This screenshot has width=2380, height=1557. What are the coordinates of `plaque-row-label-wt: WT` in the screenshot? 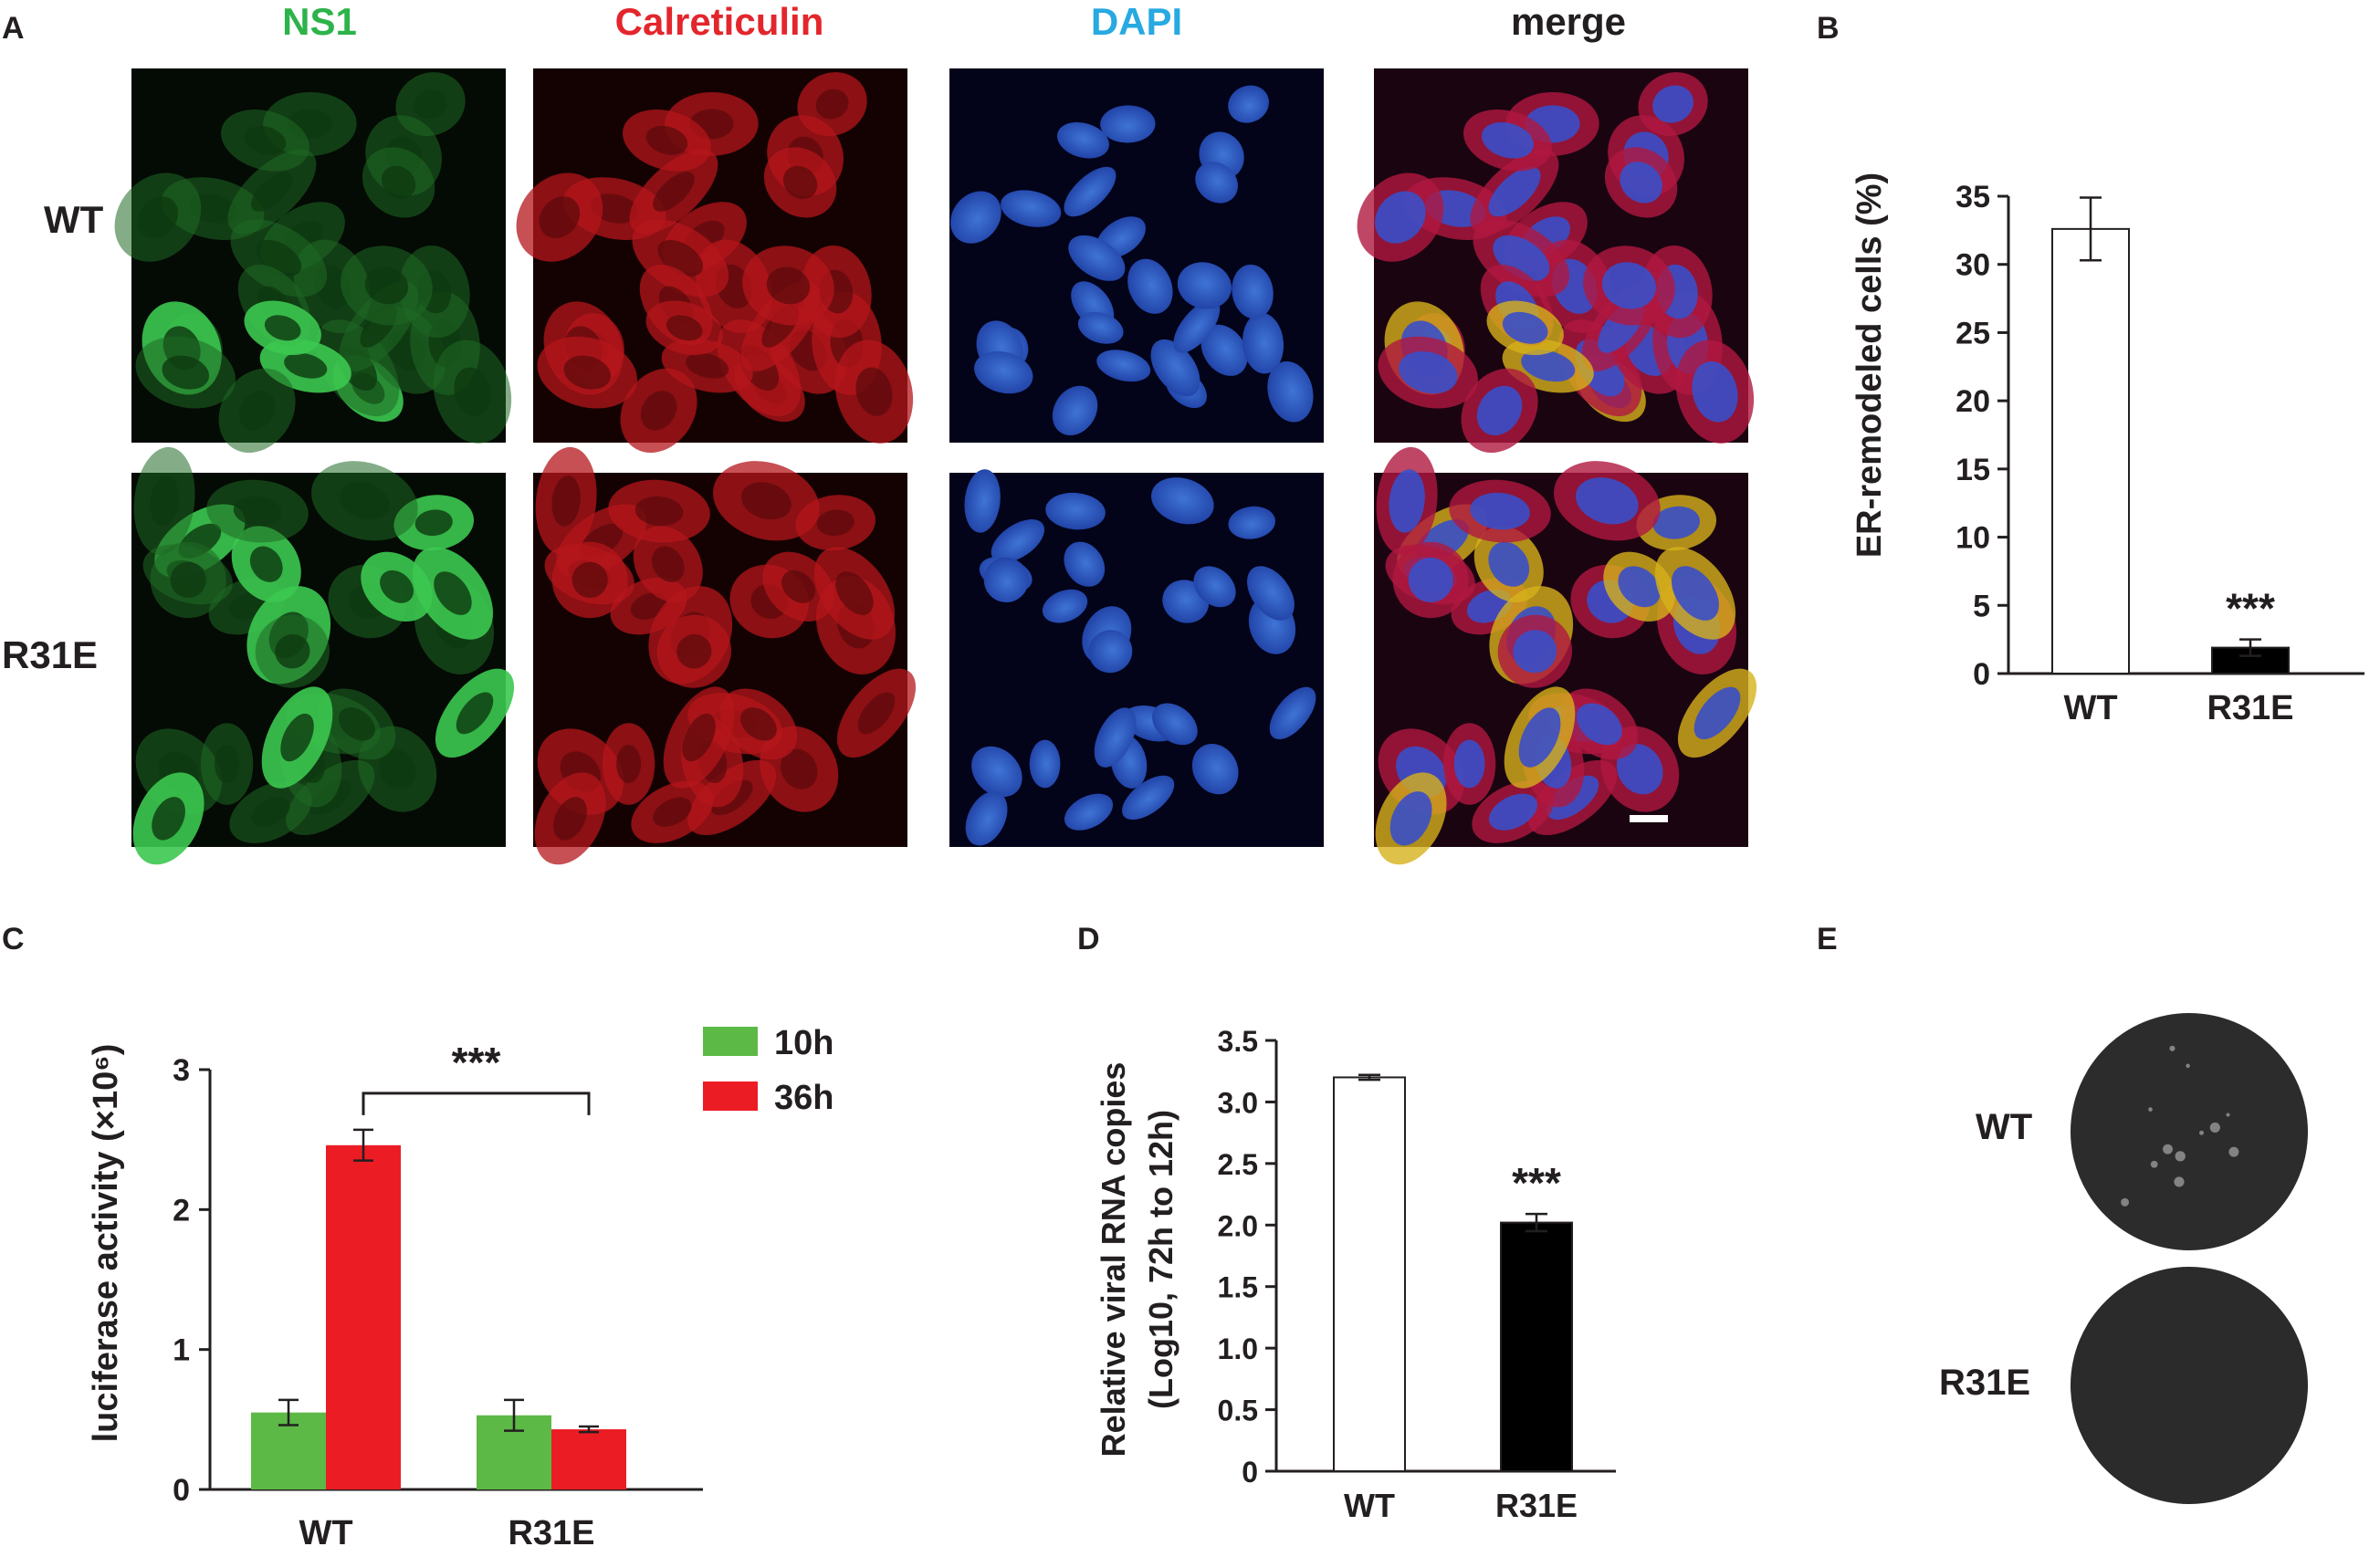 It's located at (2004, 1127).